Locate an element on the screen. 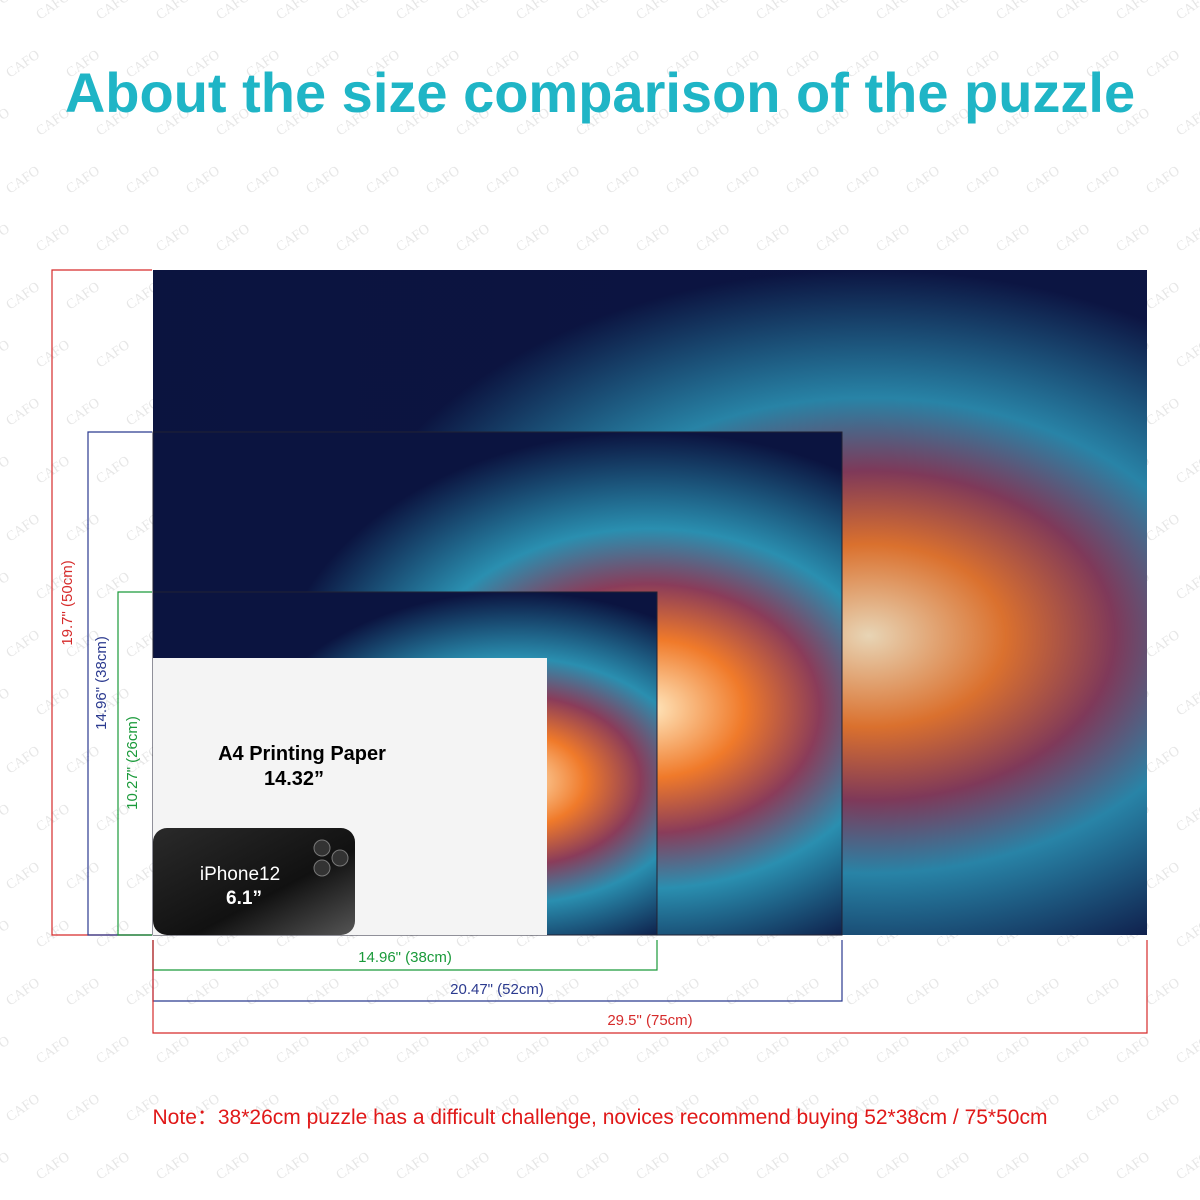 The height and width of the screenshot is (1200, 1200). phone-size: 6.1” is located at coordinates (244, 898).